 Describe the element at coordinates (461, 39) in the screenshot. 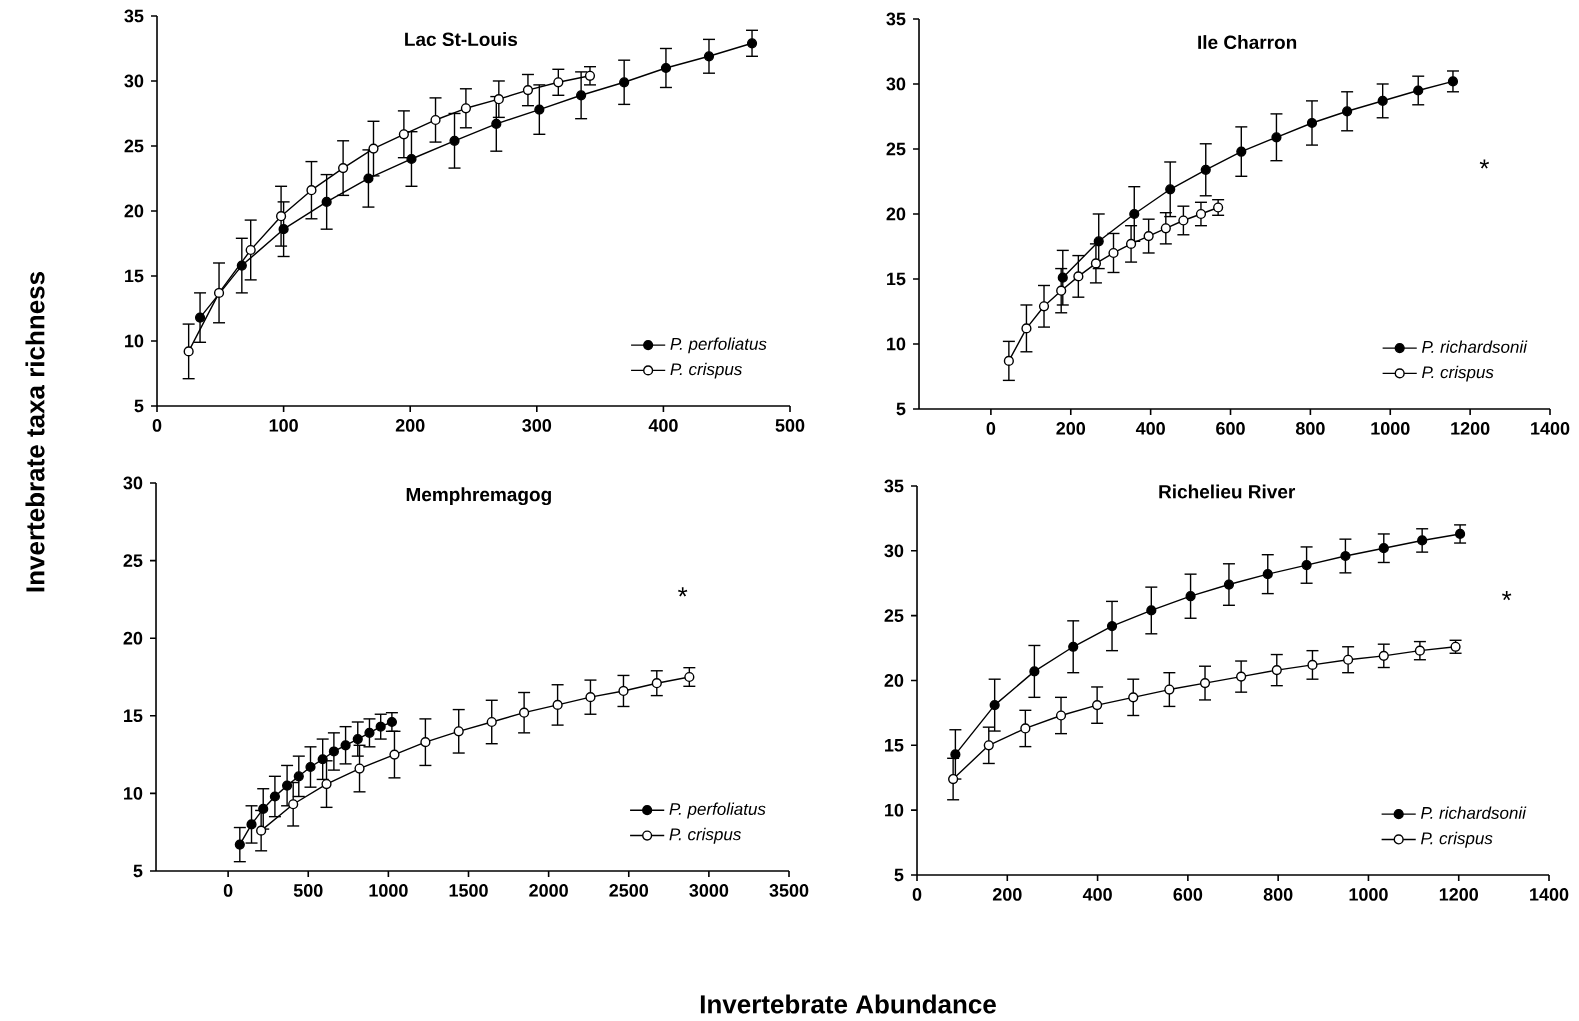

I see `text: Lac St-Louis` at that location.